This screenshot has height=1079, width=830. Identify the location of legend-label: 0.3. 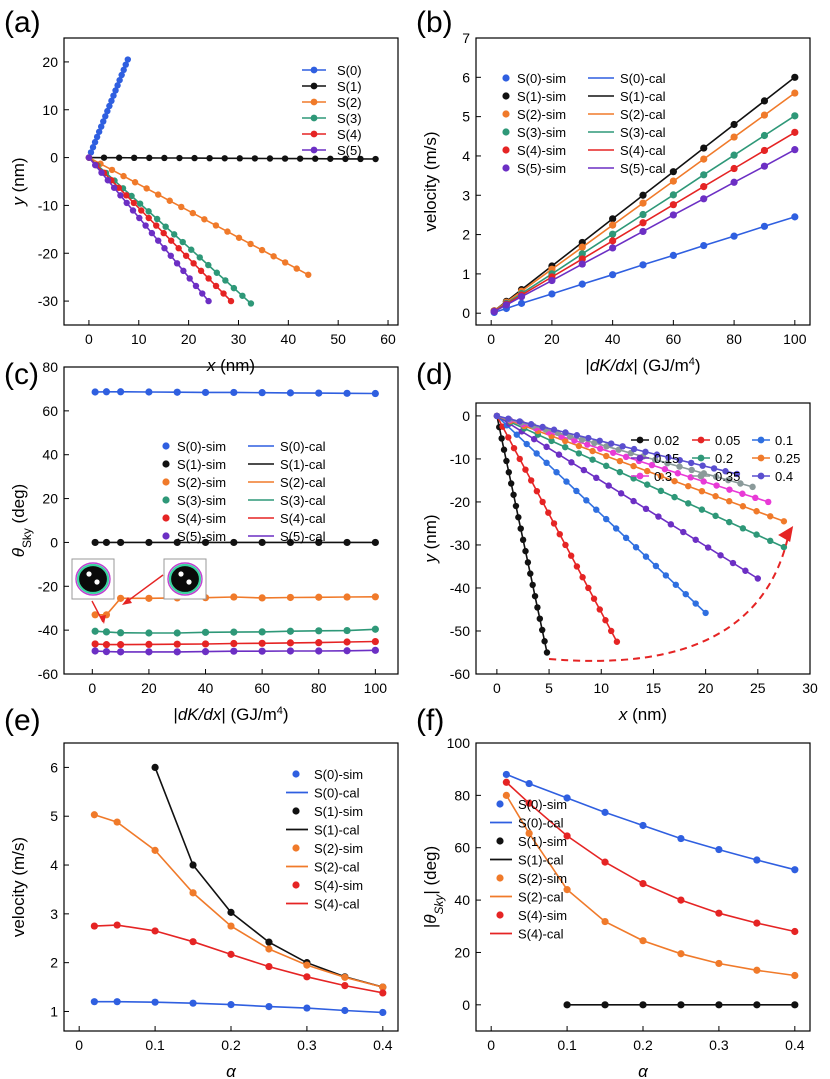
(663, 476).